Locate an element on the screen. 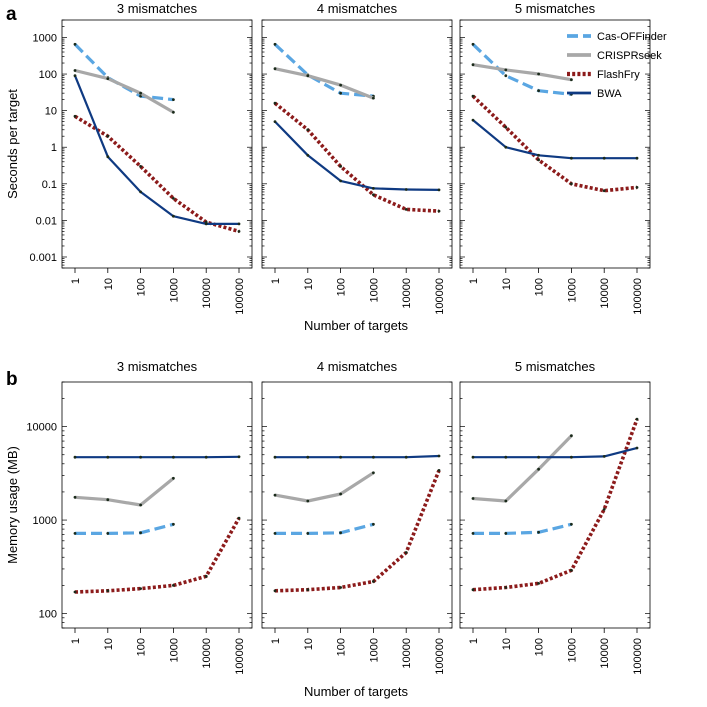 Image resolution: width=707 pixels, height=707 pixels. x-tick-label: 1000 is located at coordinates (572, 650).